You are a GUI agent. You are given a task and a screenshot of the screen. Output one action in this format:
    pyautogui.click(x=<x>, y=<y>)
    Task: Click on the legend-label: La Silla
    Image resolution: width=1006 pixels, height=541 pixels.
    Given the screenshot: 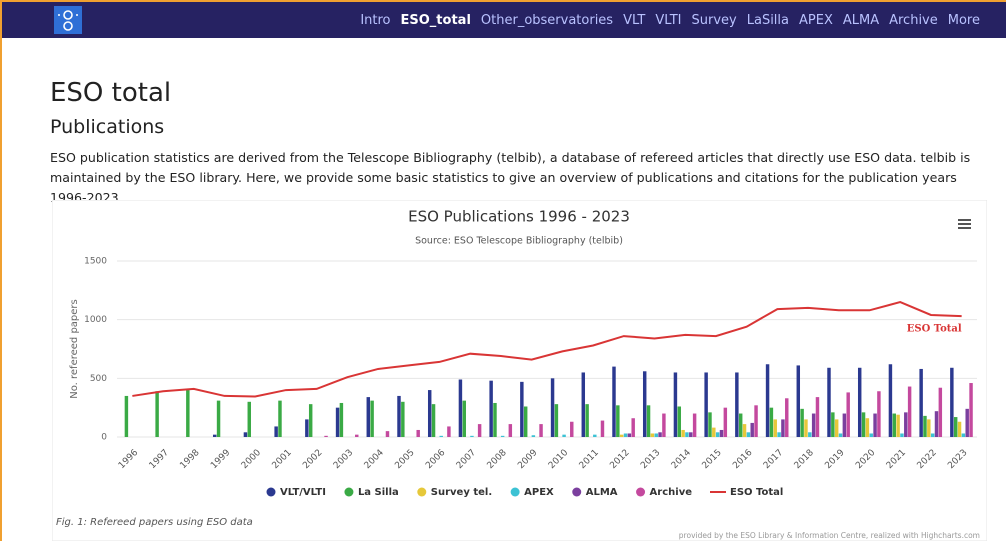 What is the action you would take?
    pyautogui.click(x=378, y=492)
    